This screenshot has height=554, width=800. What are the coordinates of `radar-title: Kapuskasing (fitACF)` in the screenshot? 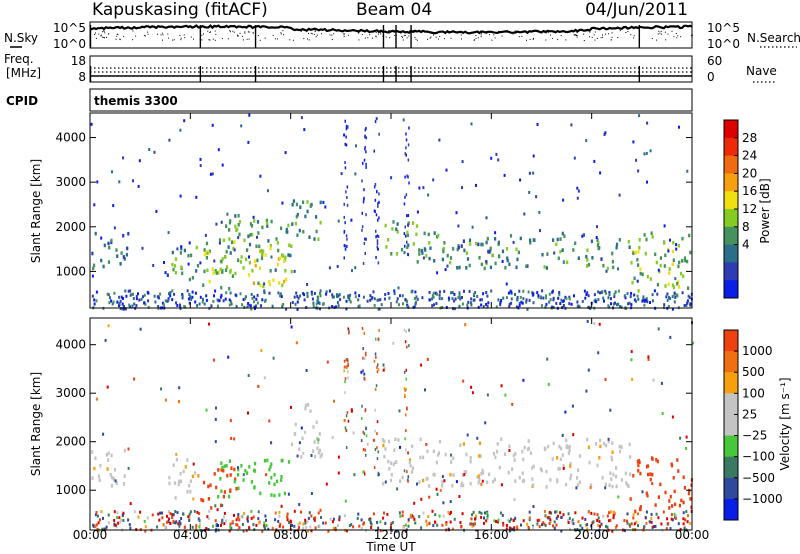 It's located at (180, 10).